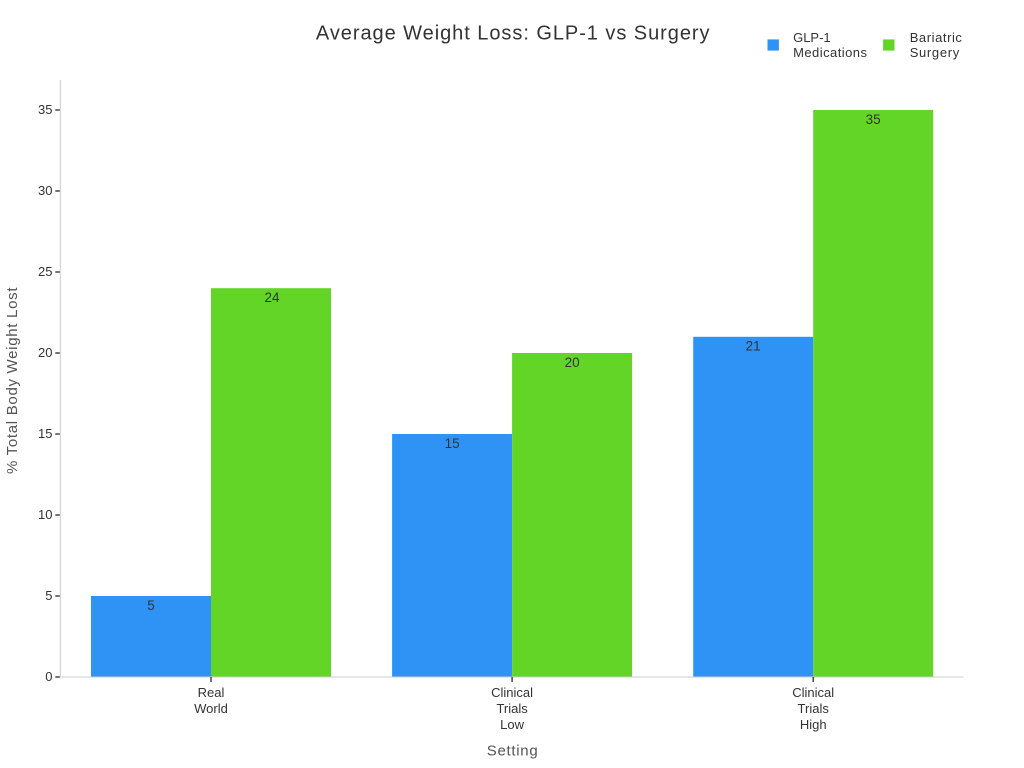 The image size is (1024, 768). What do you see at coordinates (813, 724) in the screenshot?
I see `svg-text: High` at bounding box center [813, 724].